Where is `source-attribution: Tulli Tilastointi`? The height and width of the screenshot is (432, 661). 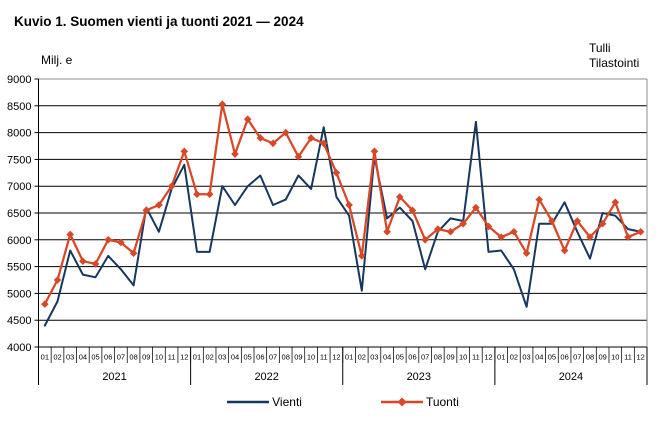 source-attribution: Tulli Tilastointi is located at coordinates (614, 56).